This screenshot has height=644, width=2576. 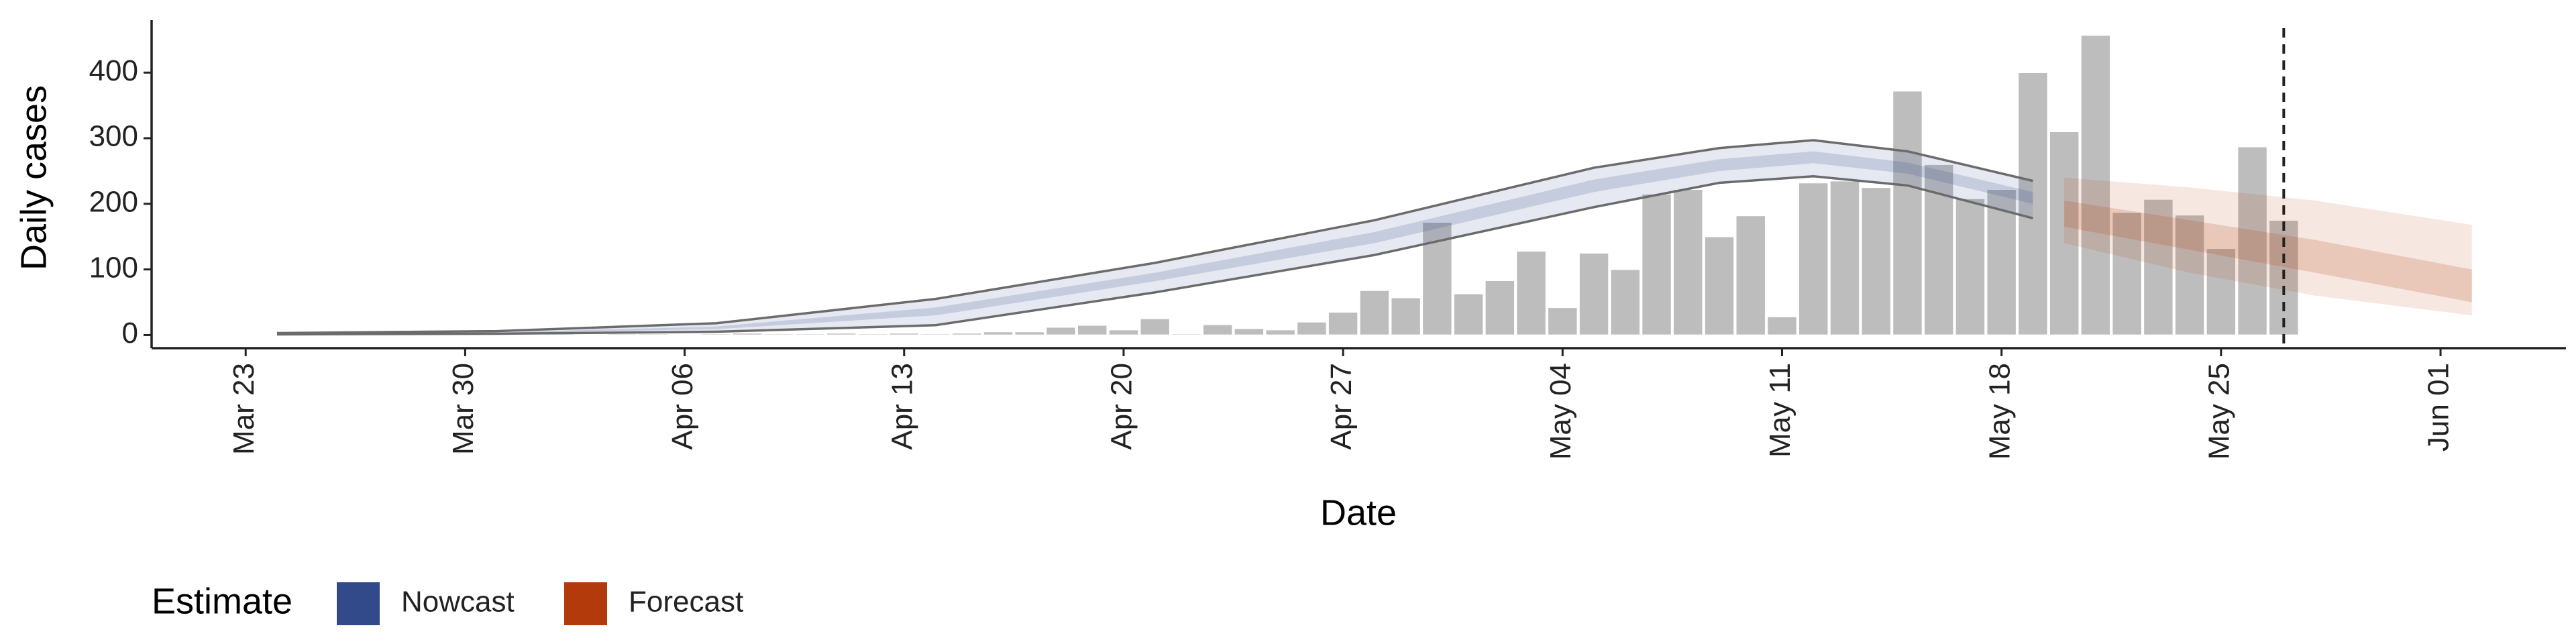 What do you see at coordinates (1780, 410) in the screenshot?
I see `x-tick-label: May 11` at bounding box center [1780, 410].